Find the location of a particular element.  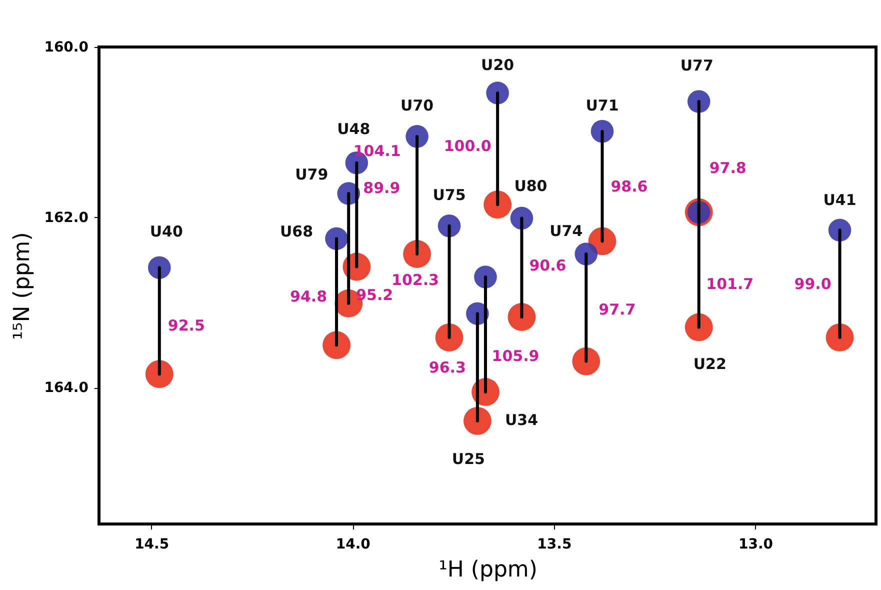

annotation: 102.3 is located at coordinates (415, 280).